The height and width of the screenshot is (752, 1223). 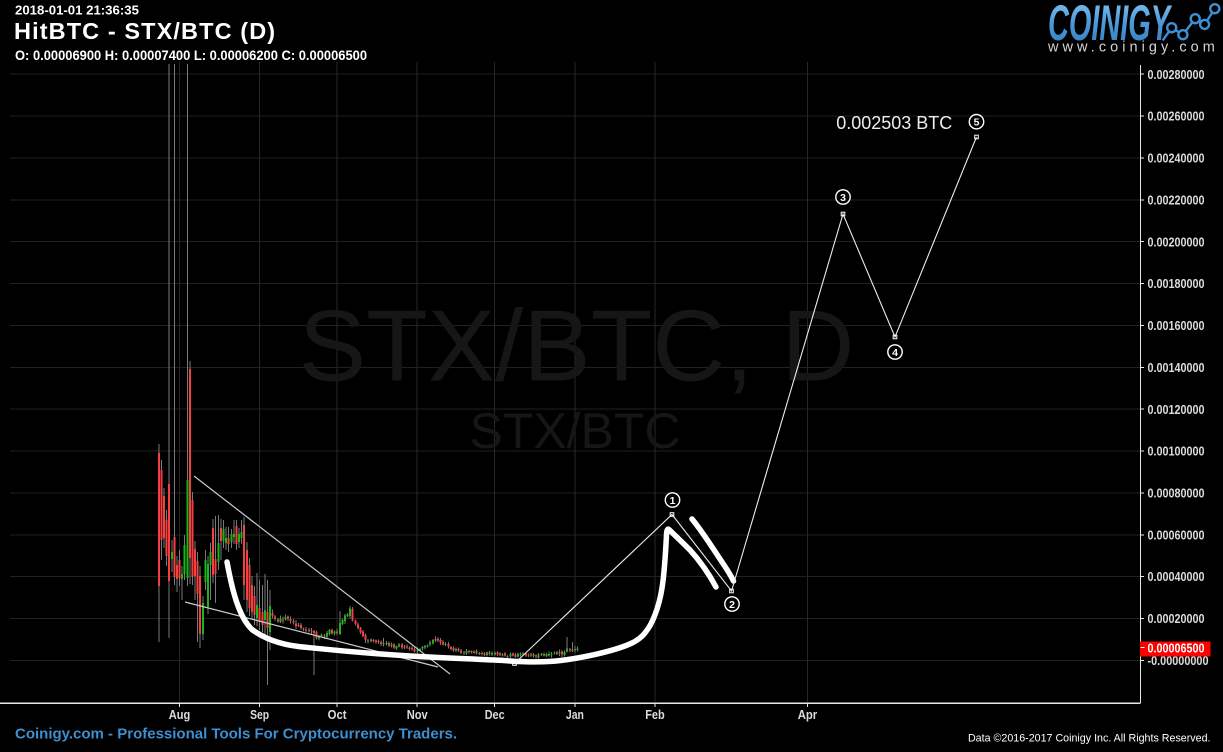 What do you see at coordinates (1176, 199) in the screenshot?
I see `svg-text: 0.00220000` at bounding box center [1176, 199].